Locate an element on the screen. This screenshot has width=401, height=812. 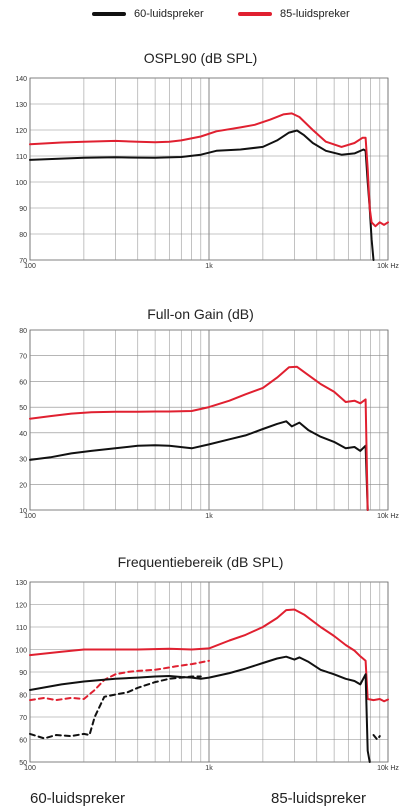
footer-label-85: 85-luidspreker is located at coordinates (319, 798).